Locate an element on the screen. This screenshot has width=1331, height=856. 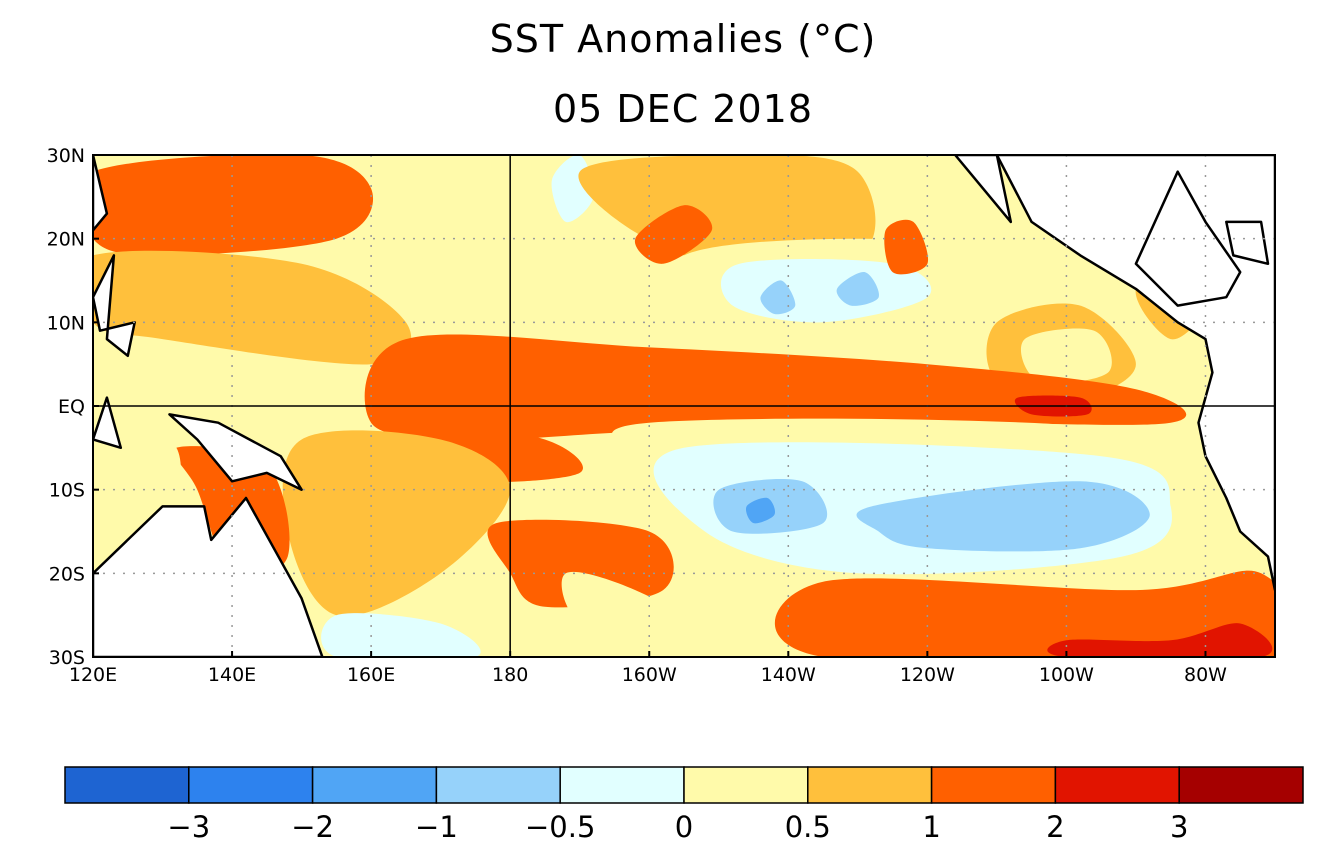
colorbar-label: 0.5 is located at coordinates (808, 827).